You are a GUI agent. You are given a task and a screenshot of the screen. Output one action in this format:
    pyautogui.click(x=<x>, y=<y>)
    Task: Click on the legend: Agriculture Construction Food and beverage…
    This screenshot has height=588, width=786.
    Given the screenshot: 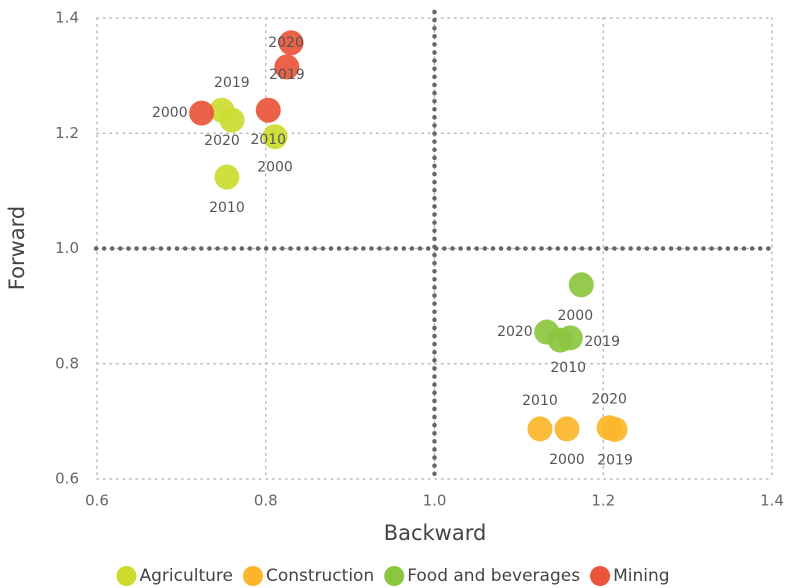 What is the action you would take?
    pyautogui.click(x=393, y=576)
    